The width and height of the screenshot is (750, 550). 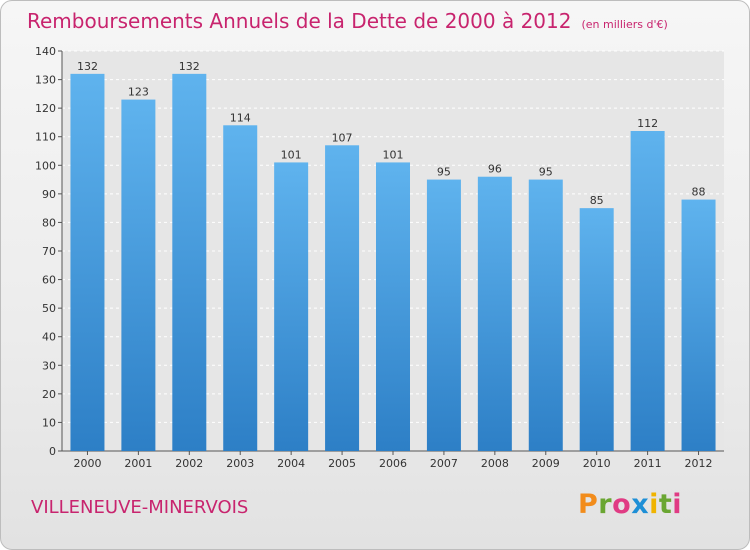 What do you see at coordinates (45, 108) in the screenshot?
I see `y-tick-label: 120` at bounding box center [45, 108].